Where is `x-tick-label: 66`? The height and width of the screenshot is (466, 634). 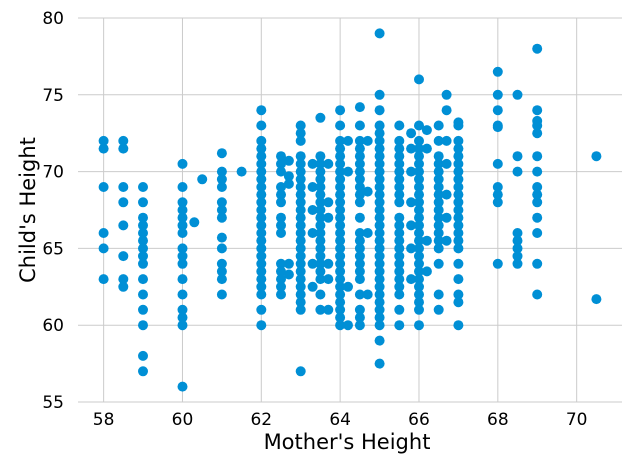
x-tick-label: 66 is located at coordinates (419, 420).